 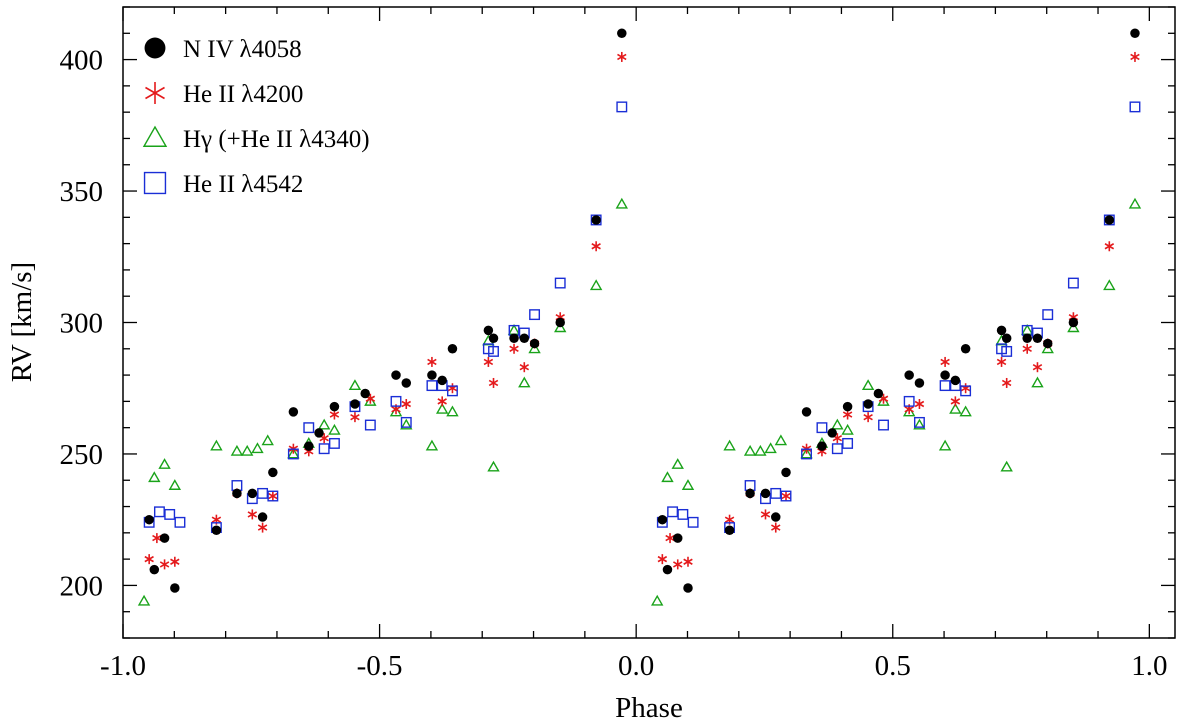 What do you see at coordinates (82, 324) in the screenshot?
I see `y-tick-label: 300` at bounding box center [82, 324].